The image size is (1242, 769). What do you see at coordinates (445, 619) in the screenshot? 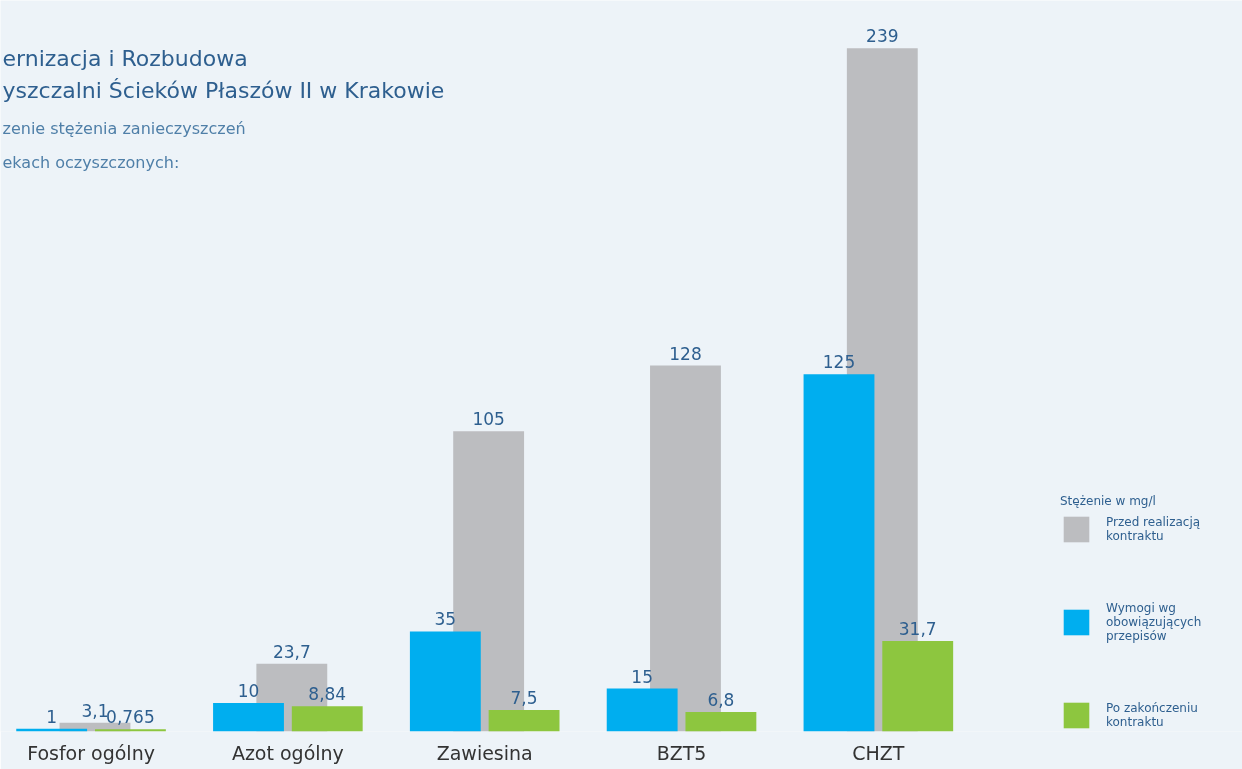
I see `data-label: 35` at bounding box center [445, 619].